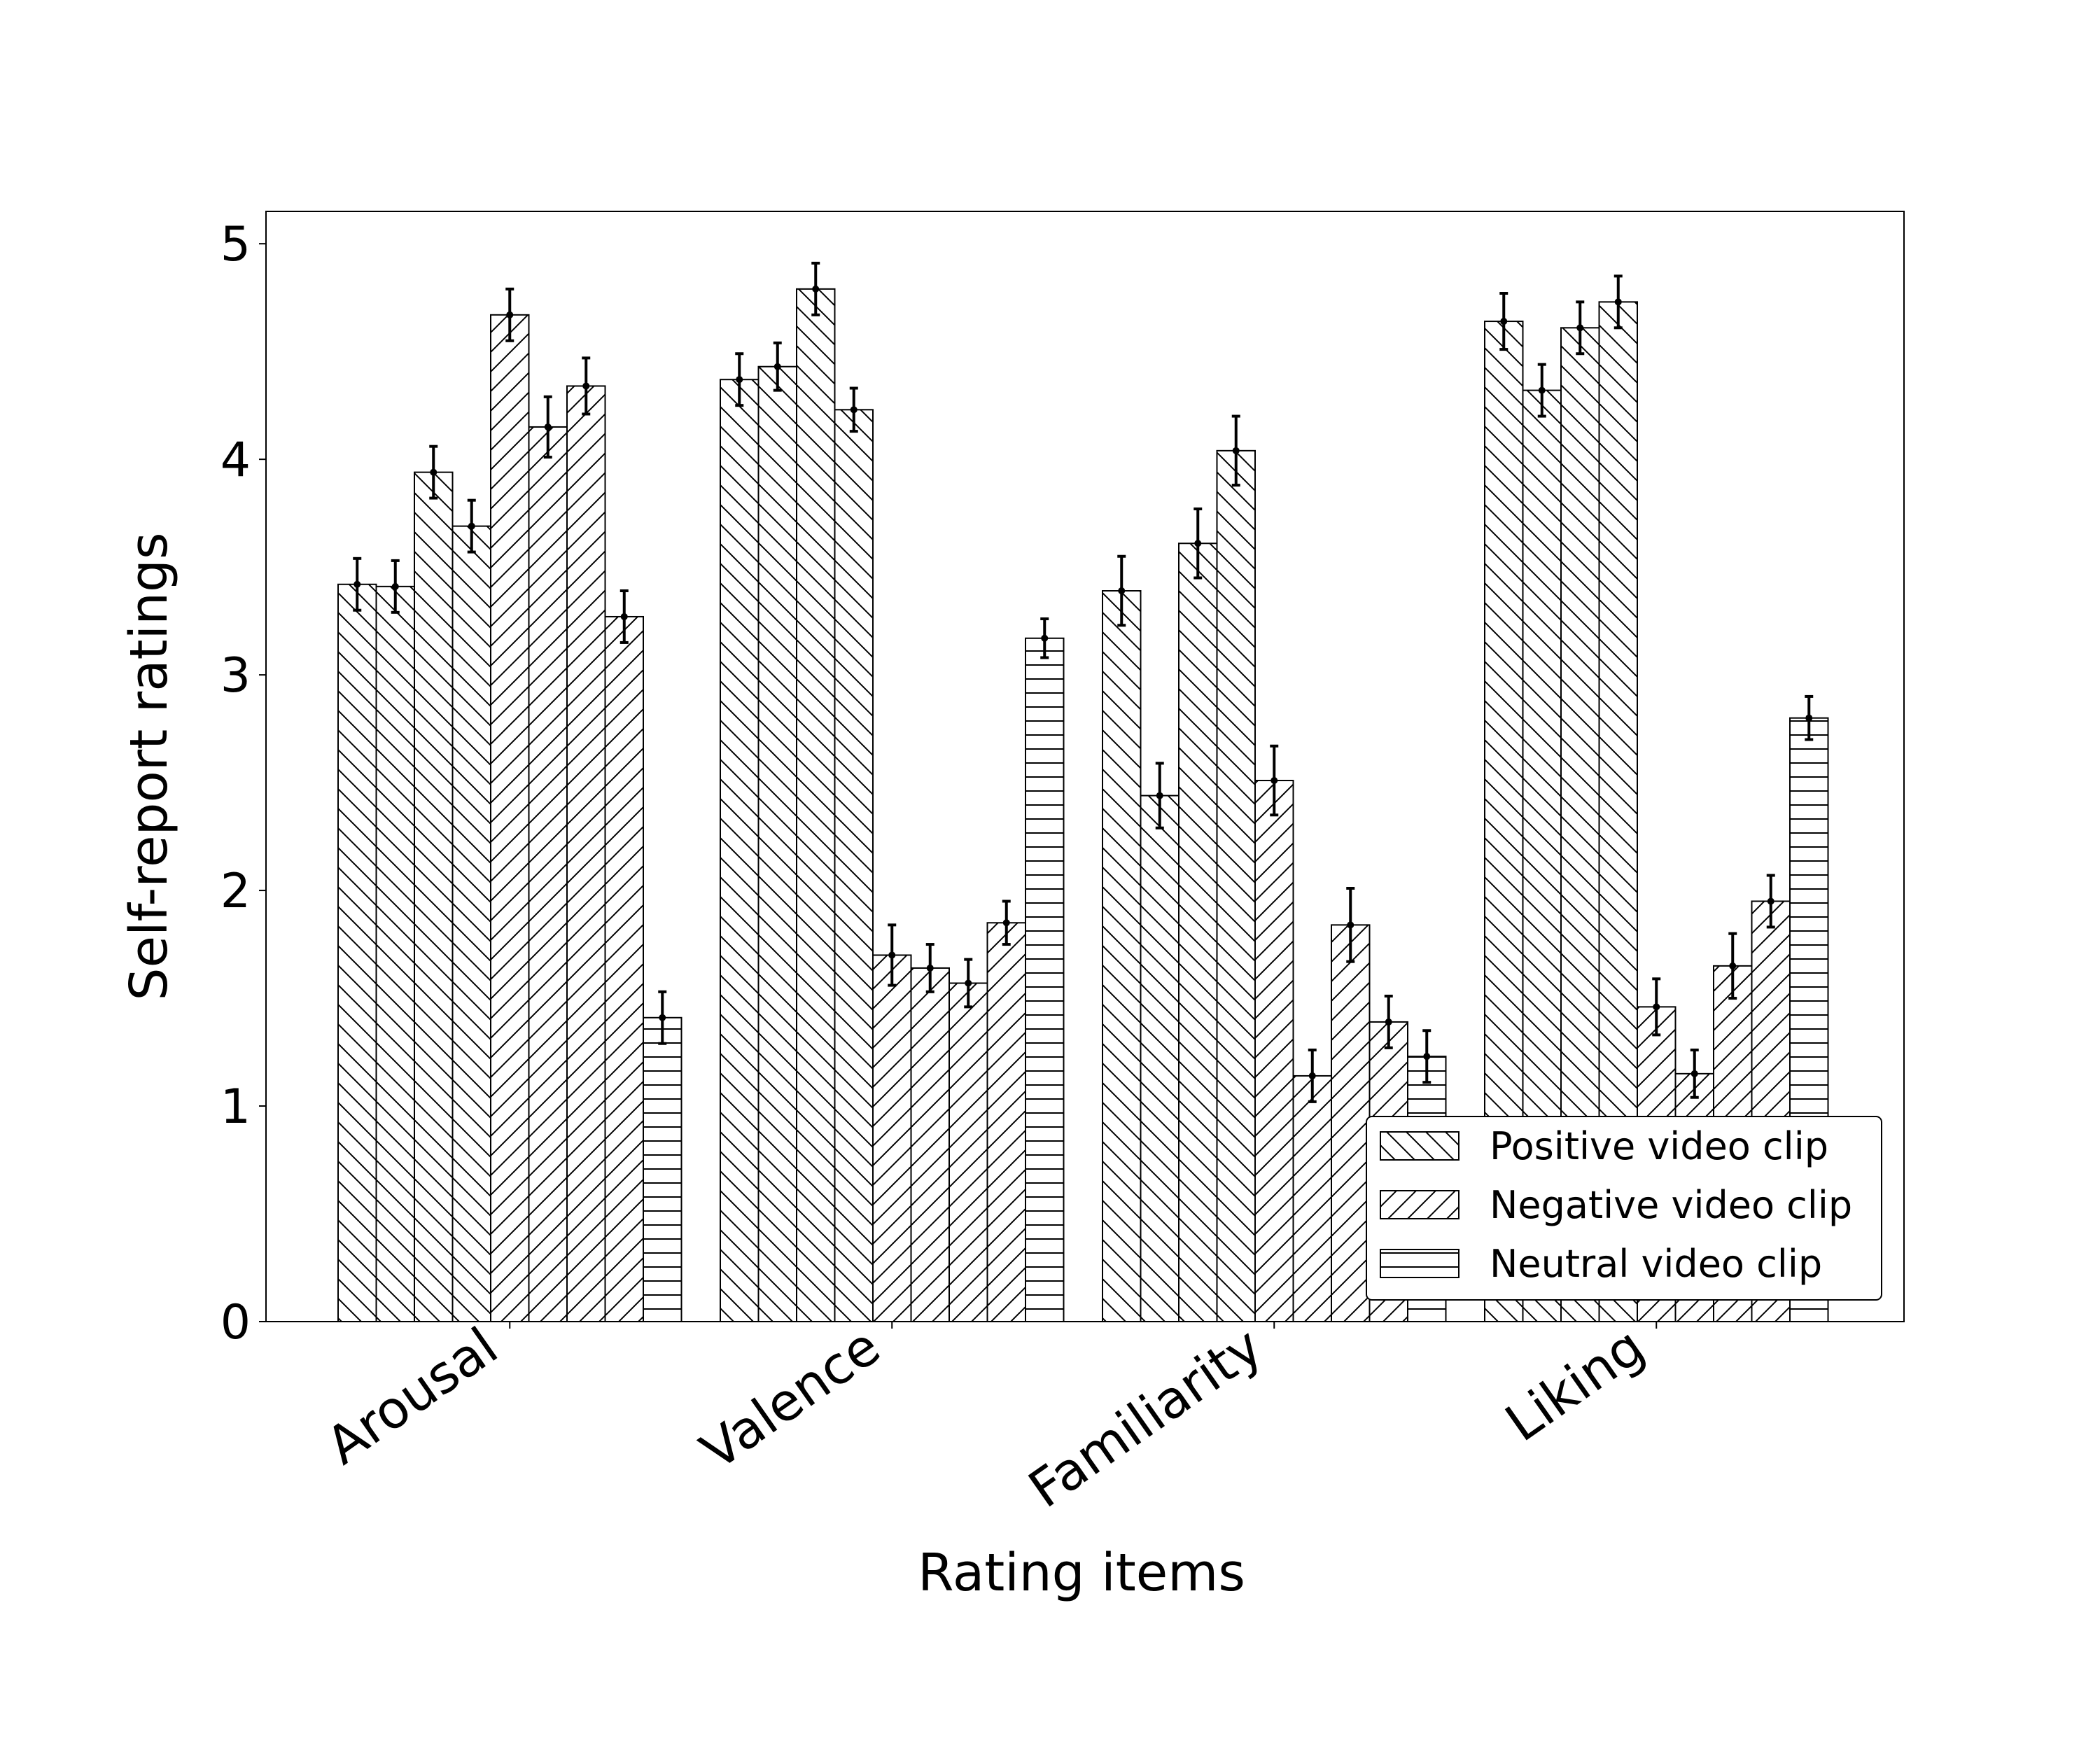 The height and width of the screenshot is (1750, 2100). I want to click on legend-frame, so click(1624, 1208).